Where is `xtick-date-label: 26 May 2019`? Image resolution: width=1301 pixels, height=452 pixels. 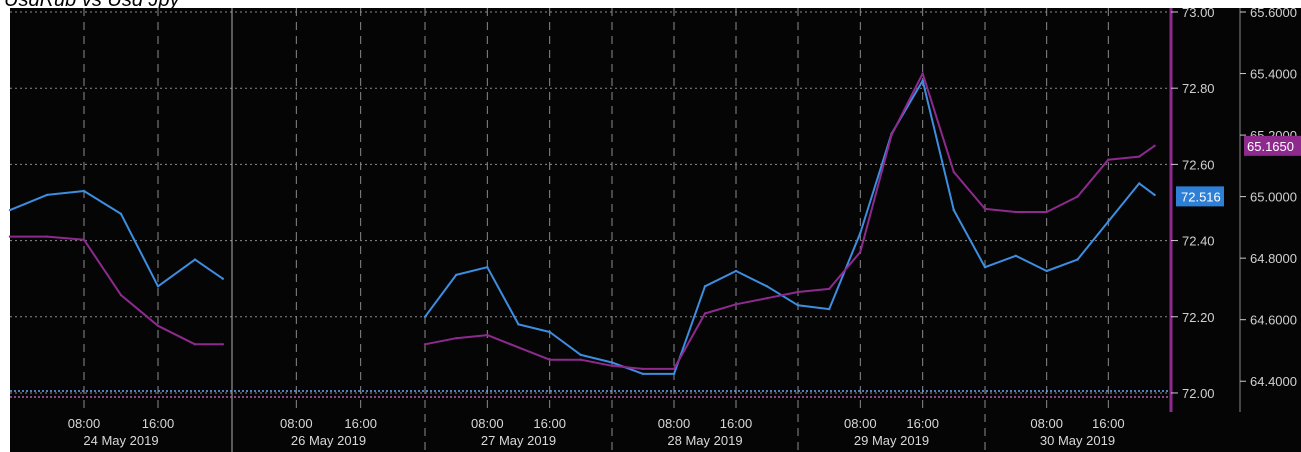 xtick-date-label: 26 May 2019 is located at coordinates (328, 440).